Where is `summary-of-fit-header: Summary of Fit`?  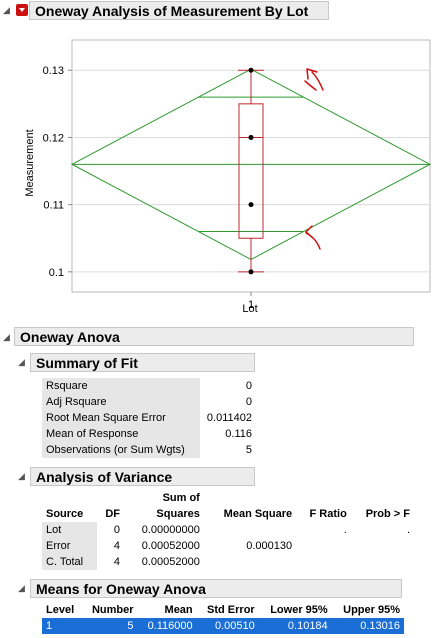 summary-of-fit-header: Summary of Fit is located at coordinates (142, 362).